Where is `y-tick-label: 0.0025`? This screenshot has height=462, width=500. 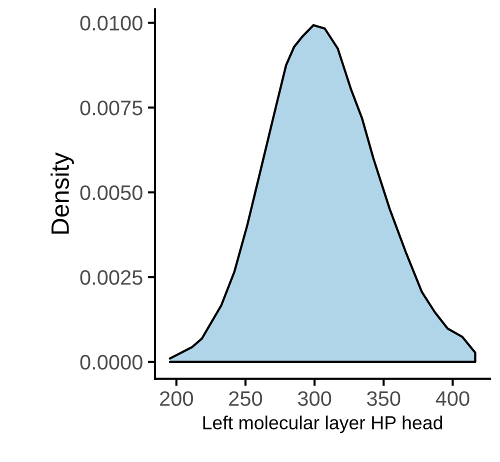
y-tick-label: 0.0025 is located at coordinates (111, 277).